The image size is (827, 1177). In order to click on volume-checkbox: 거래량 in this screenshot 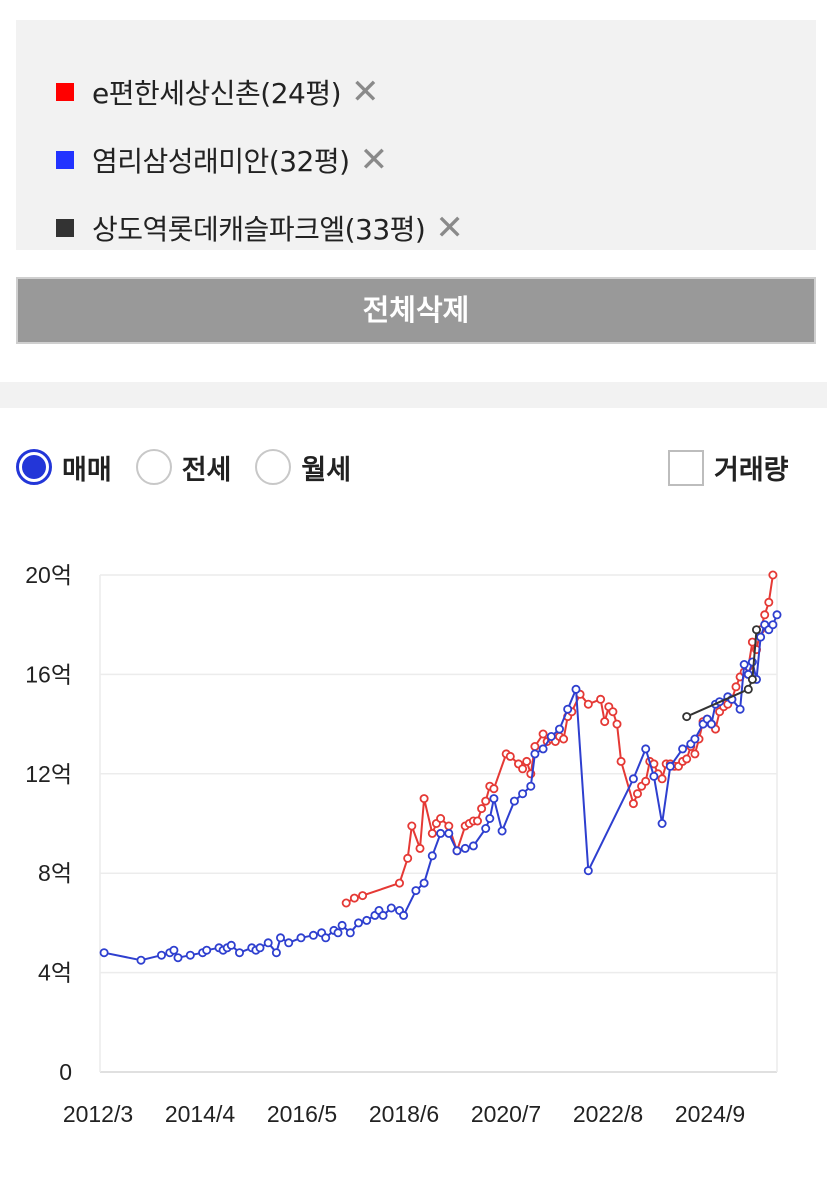, I will do `click(728, 467)`.